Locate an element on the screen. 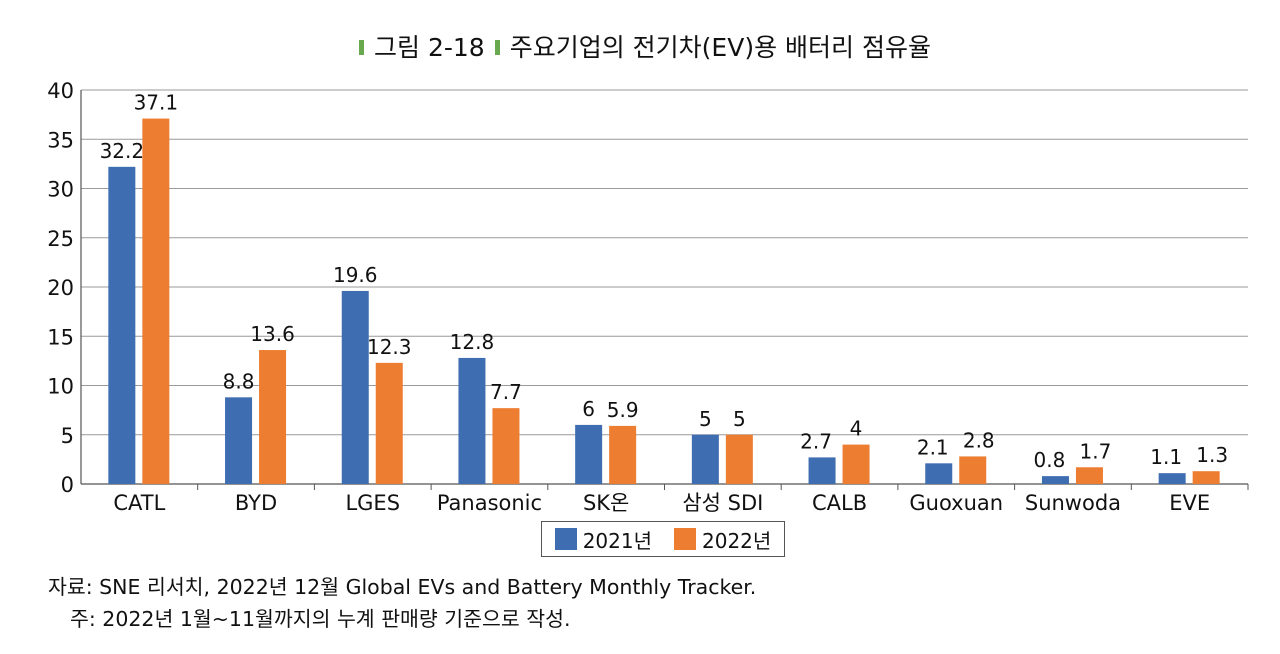 Image resolution: width=1280 pixels, height=654 pixels. data-label: 13.6 is located at coordinates (272, 334).